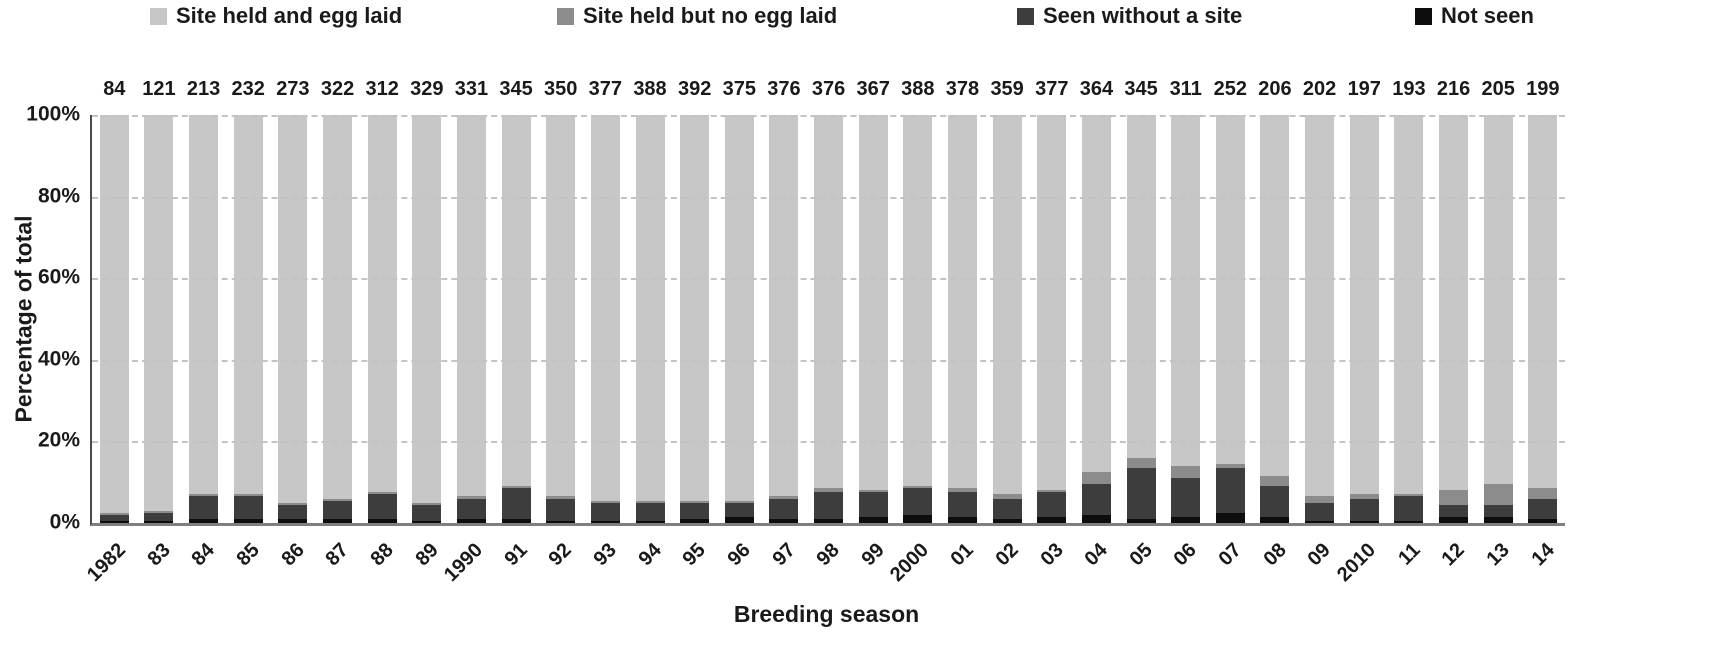 The height and width of the screenshot is (652, 1736). I want to click on legend-label: Seen without a site, so click(1143, 15).